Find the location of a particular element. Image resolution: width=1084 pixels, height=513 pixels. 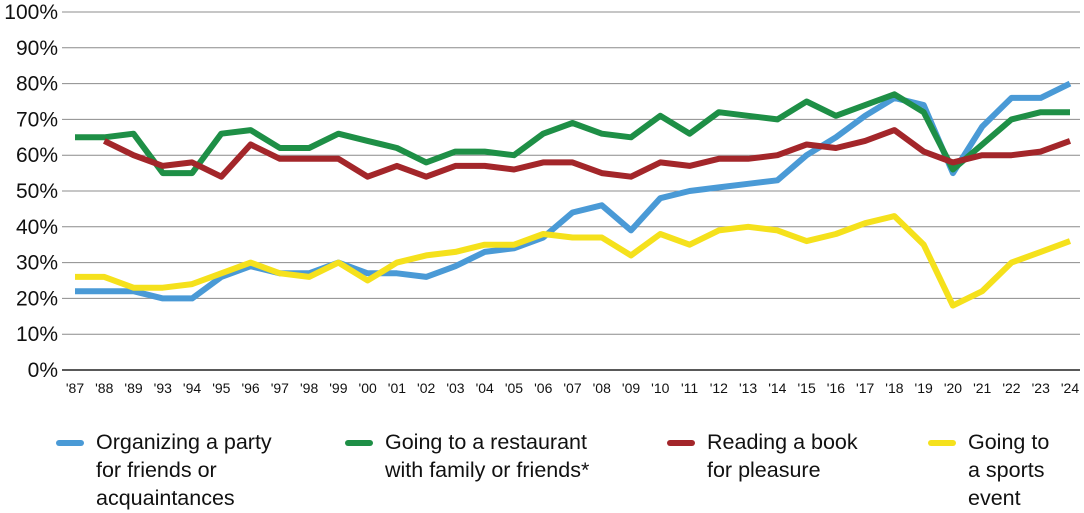

x-tick-label: '96 is located at coordinates (250, 388).